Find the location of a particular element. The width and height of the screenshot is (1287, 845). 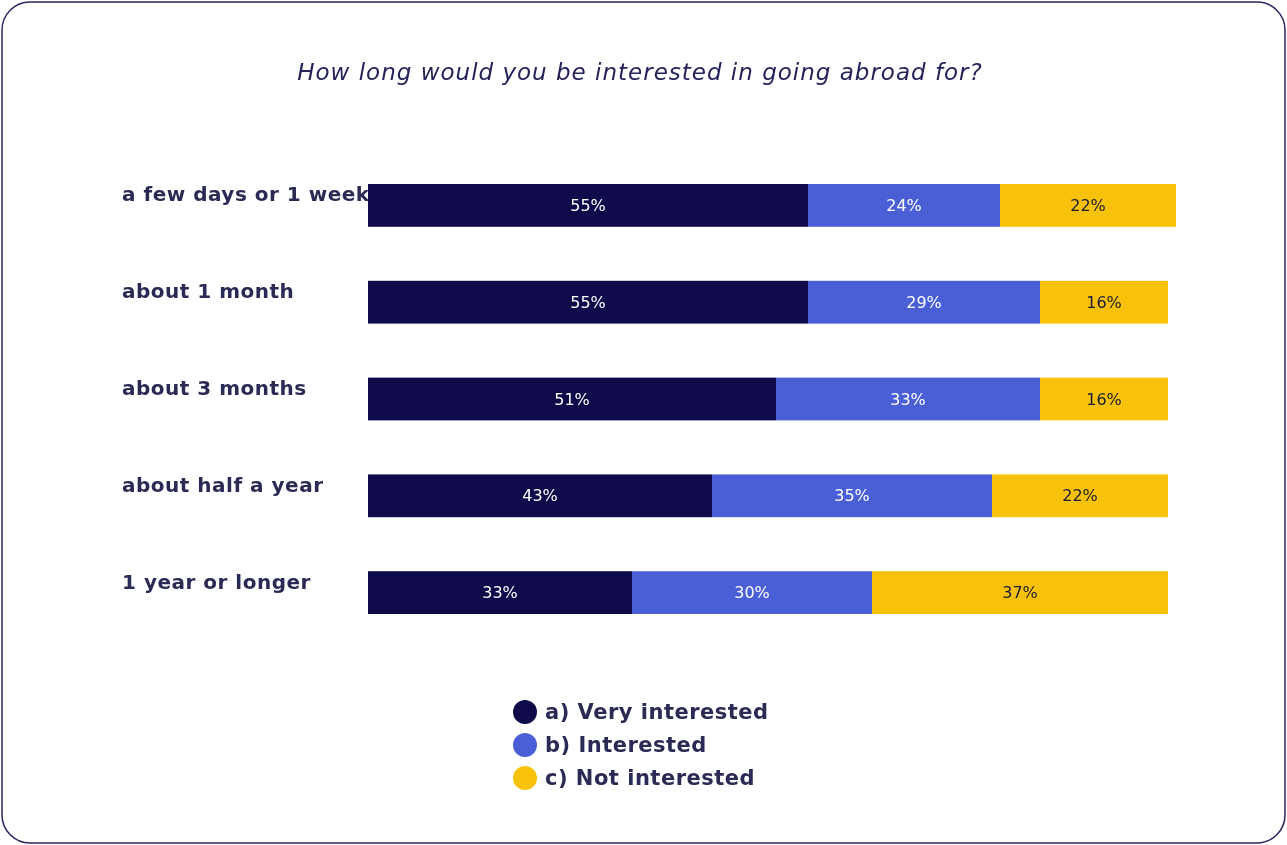

y-tick-label: a few days or 1 week is located at coordinates (246, 194).